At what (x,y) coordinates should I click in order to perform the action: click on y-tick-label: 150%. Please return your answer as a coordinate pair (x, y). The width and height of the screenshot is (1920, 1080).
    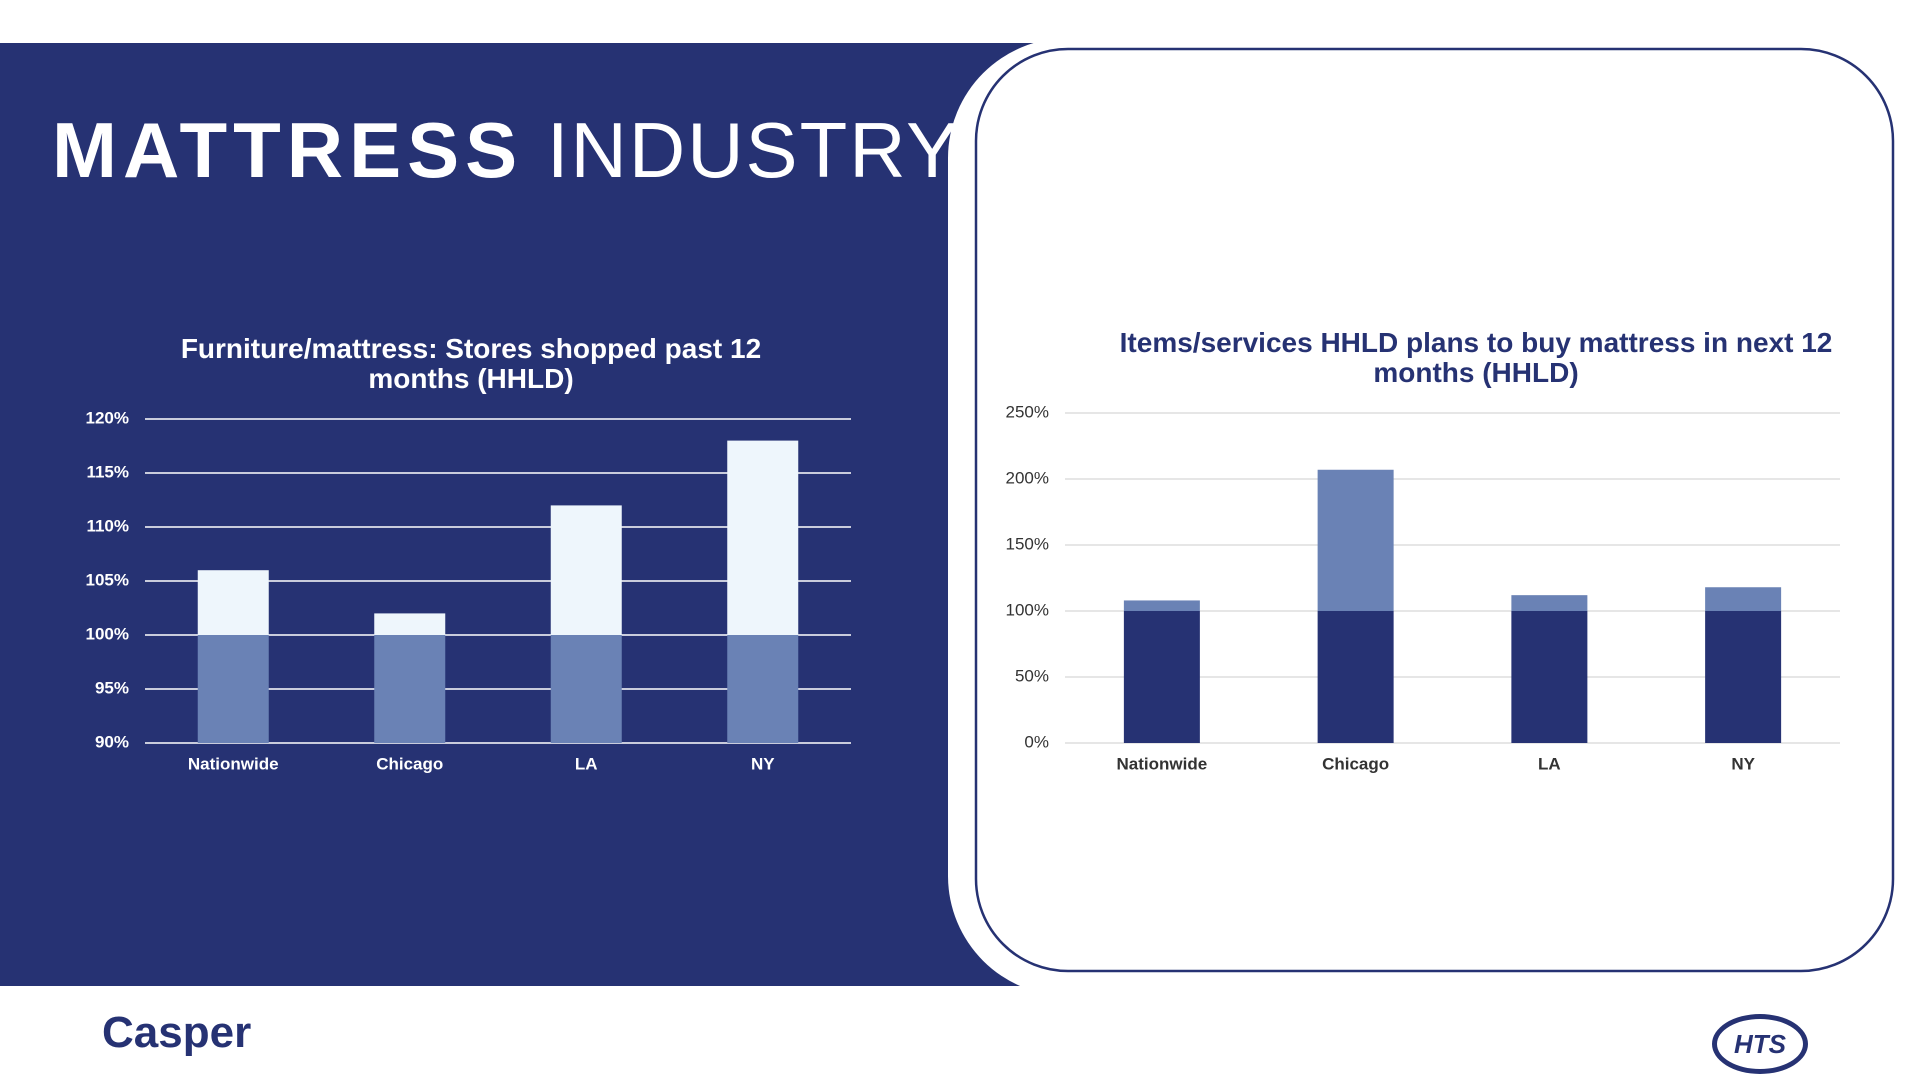
    Looking at the image, I should click on (1027, 543).